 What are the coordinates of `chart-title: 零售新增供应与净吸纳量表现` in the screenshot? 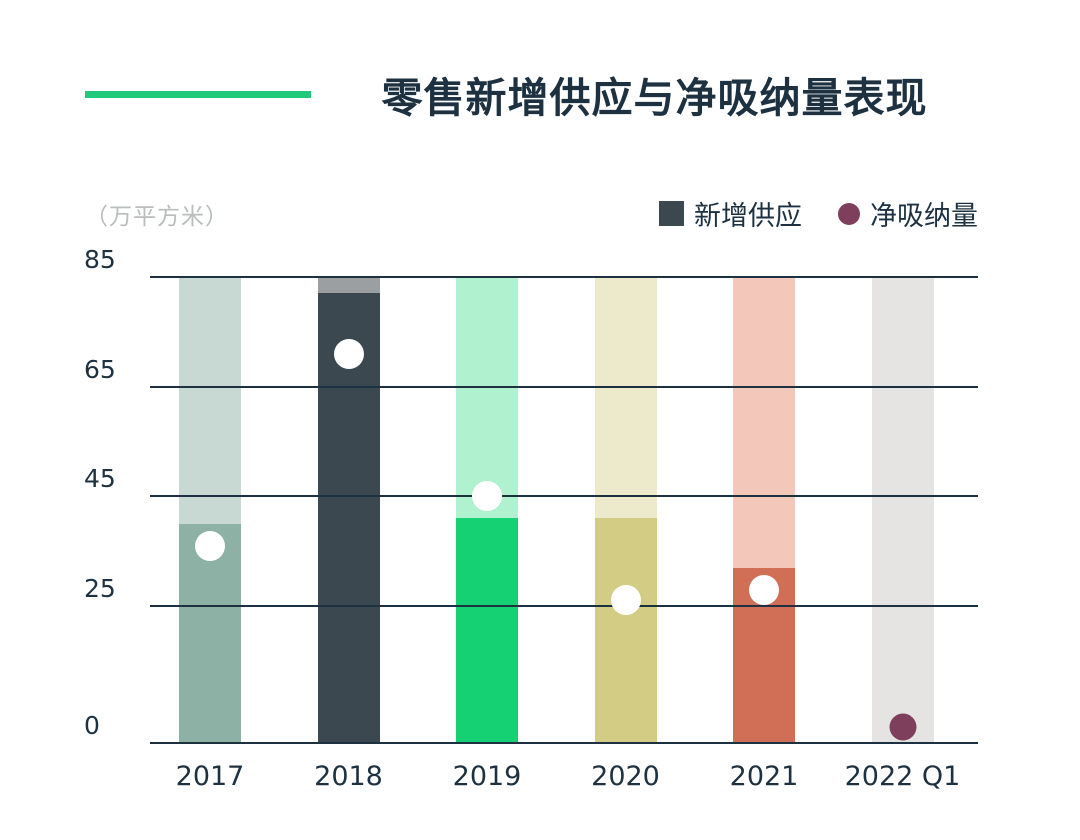 It's located at (654, 98).